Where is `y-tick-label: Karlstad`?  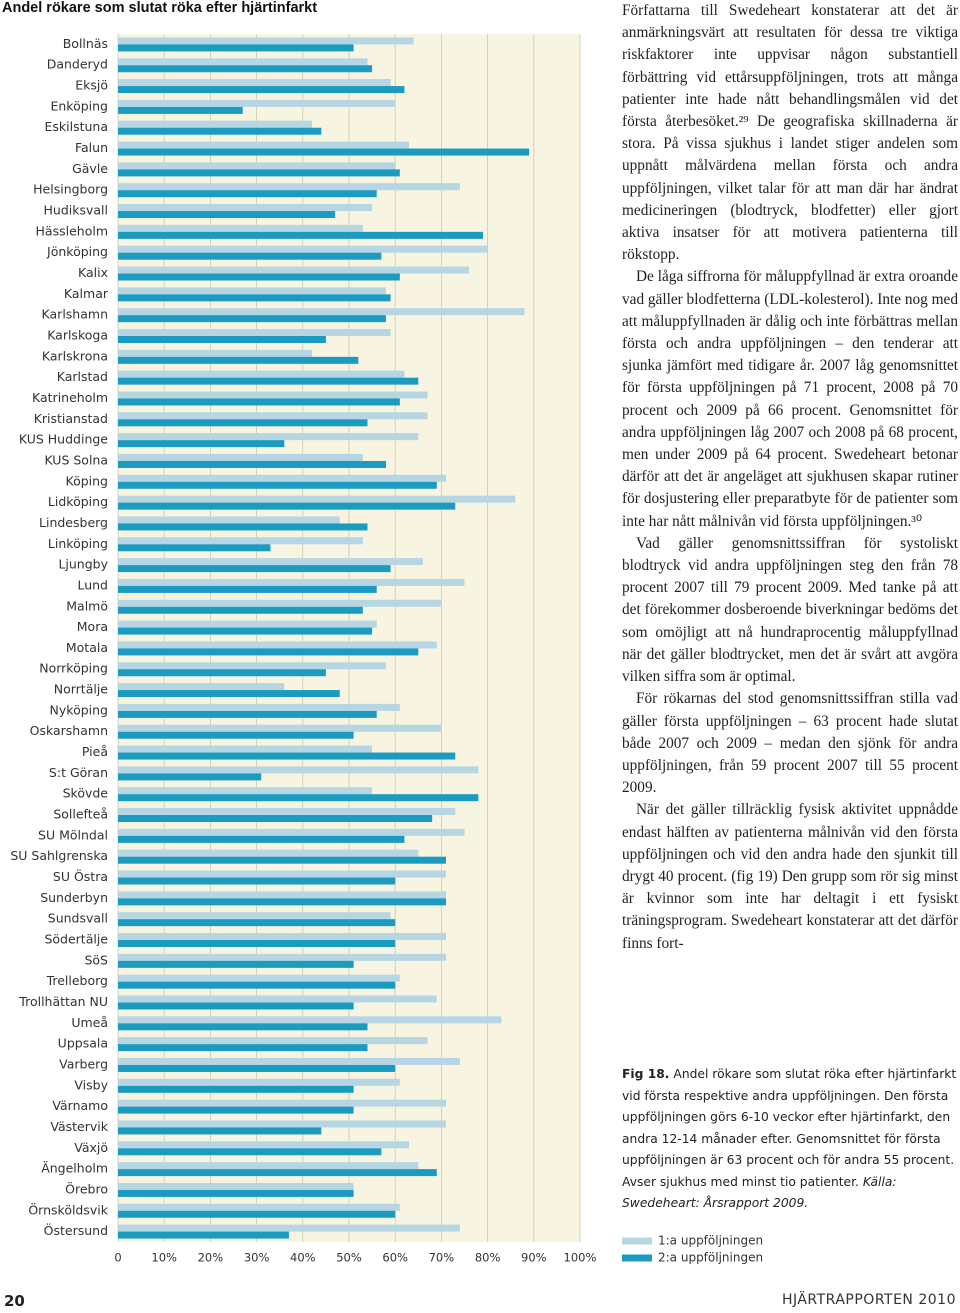
y-tick-label: Karlstad is located at coordinates (82, 376).